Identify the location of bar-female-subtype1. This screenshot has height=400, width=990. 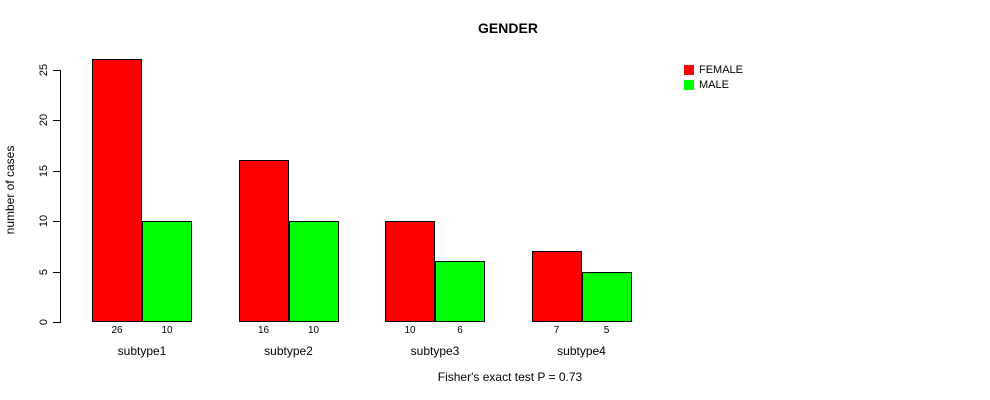
(117, 190).